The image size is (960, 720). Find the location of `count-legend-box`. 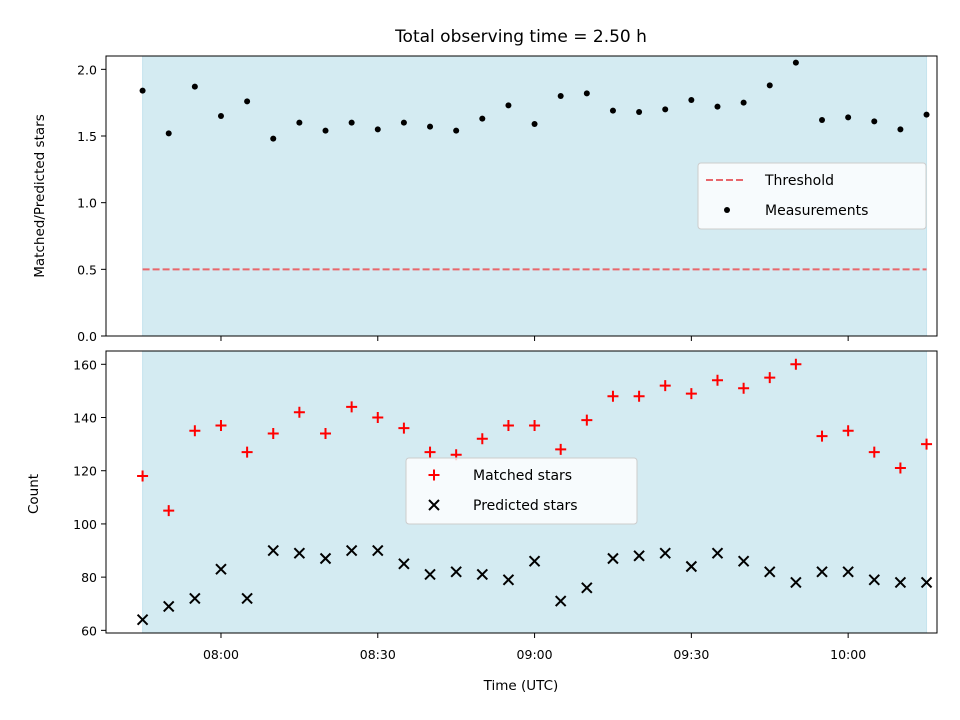

count-legend-box is located at coordinates (521, 491).